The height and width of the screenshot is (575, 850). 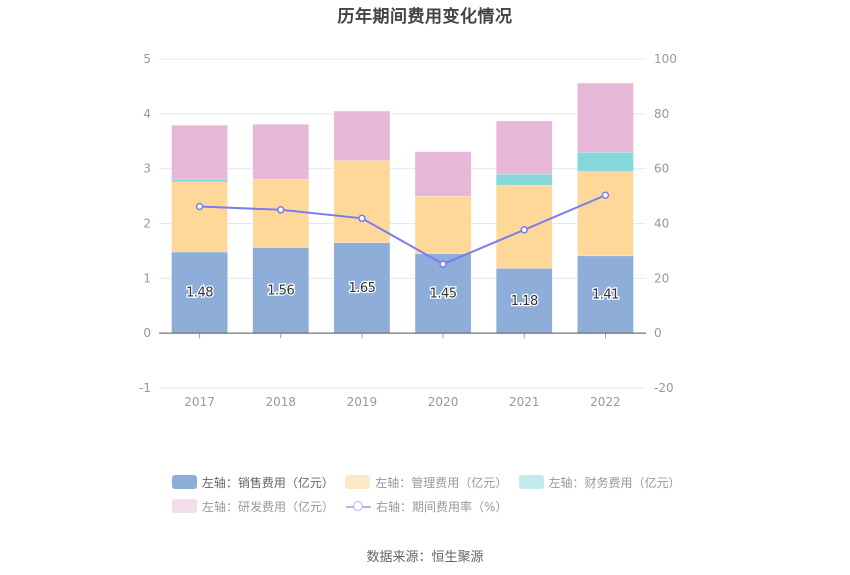 I want to click on bar-segment-2017-s3, so click(x=199, y=152).